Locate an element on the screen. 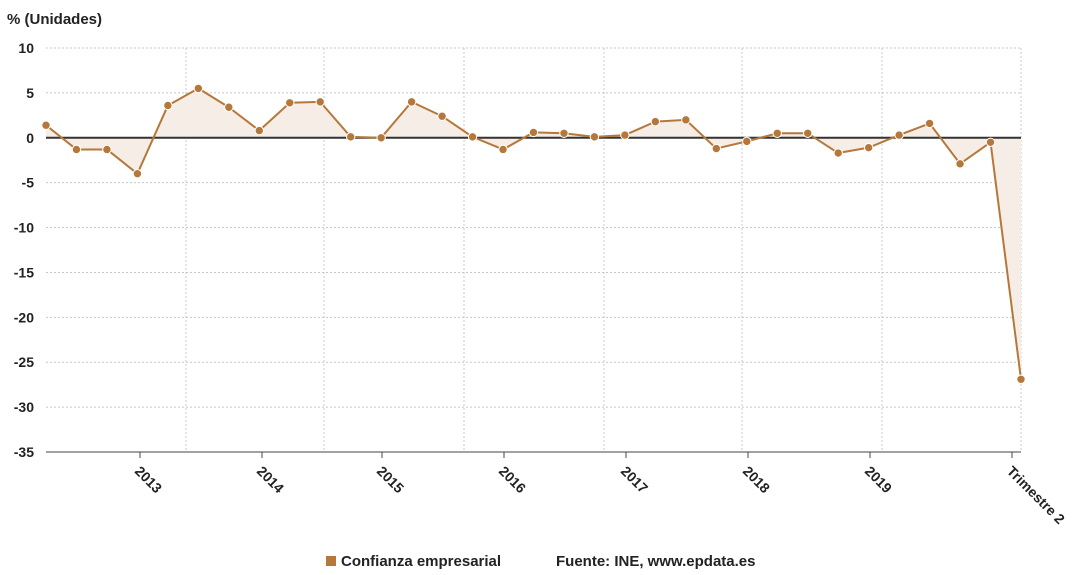  legend-swatch is located at coordinates (331, 561).